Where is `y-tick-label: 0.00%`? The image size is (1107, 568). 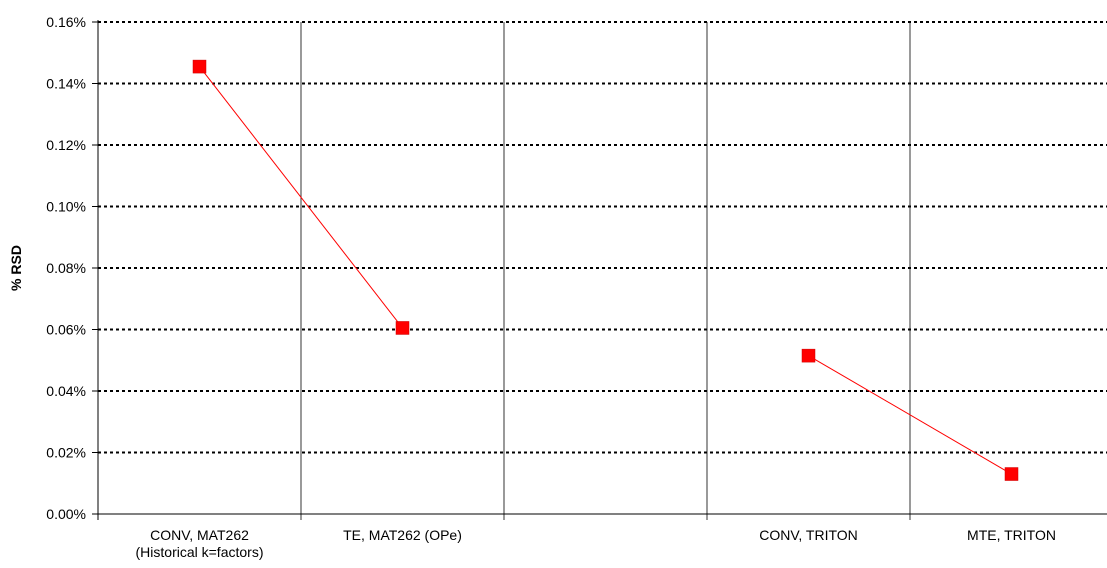
y-tick-label: 0.00% is located at coordinates (66, 514).